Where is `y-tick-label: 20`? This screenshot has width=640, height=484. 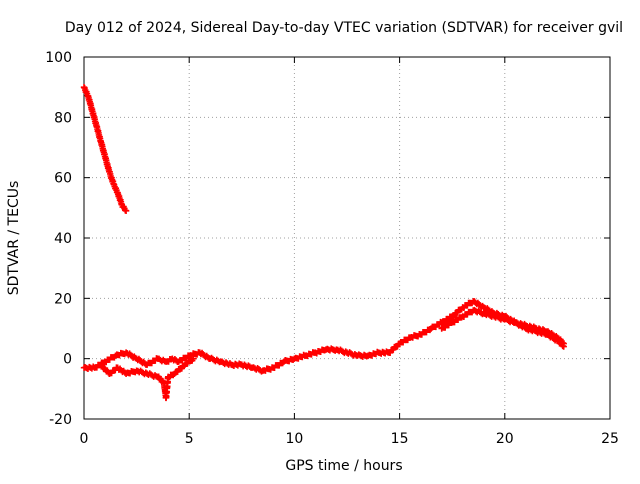
y-tick-label: 20 is located at coordinates (63, 299).